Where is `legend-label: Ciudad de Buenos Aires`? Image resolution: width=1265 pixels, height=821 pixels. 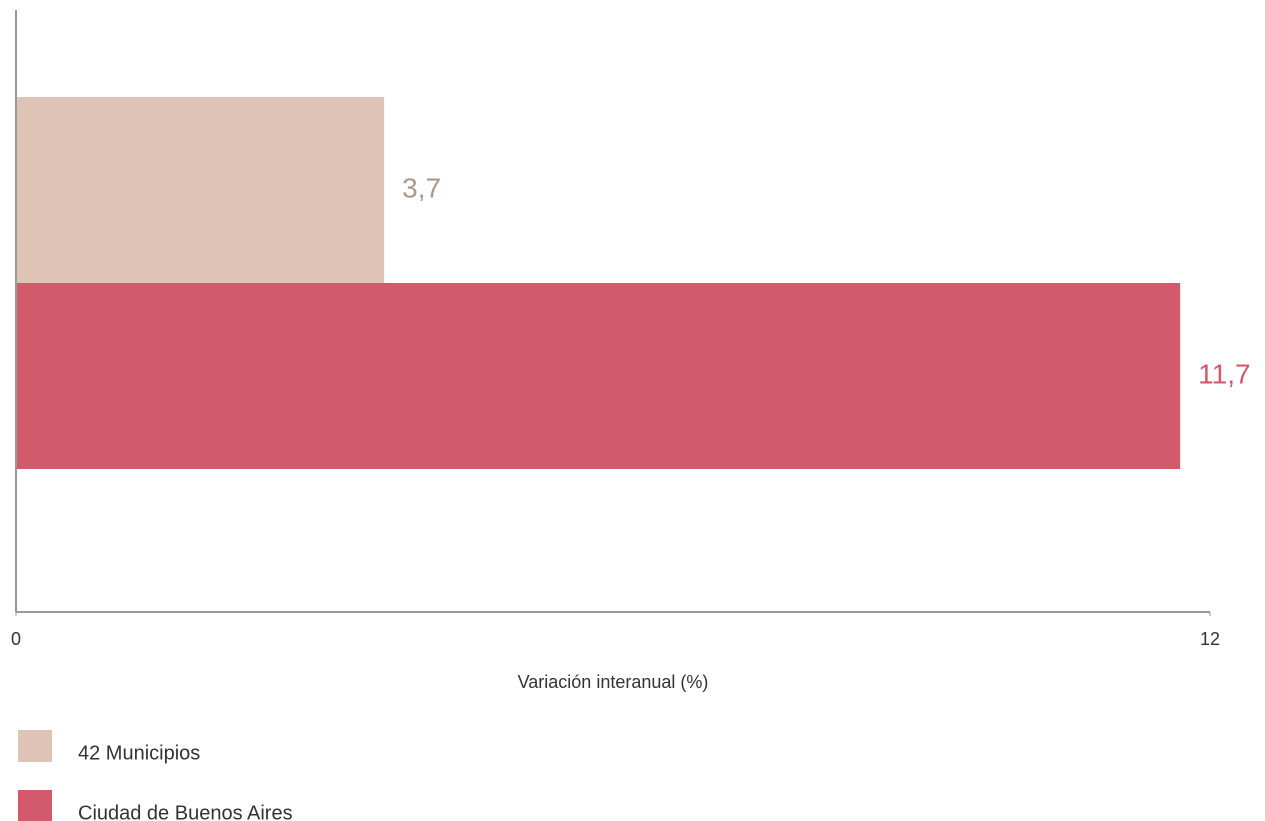
legend-label: Ciudad de Buenos Aires is located at coordinates (185, 811).